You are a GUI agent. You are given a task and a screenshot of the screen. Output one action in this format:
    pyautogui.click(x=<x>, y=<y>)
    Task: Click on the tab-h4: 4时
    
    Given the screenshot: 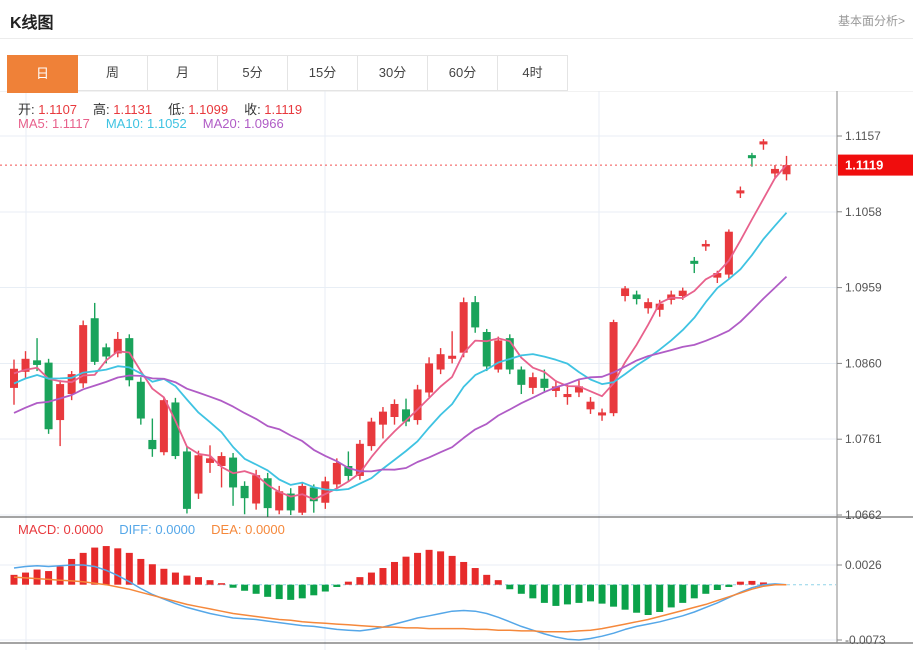 What is the action you would take?
    pyautogui.click(x=532, y=73)
    